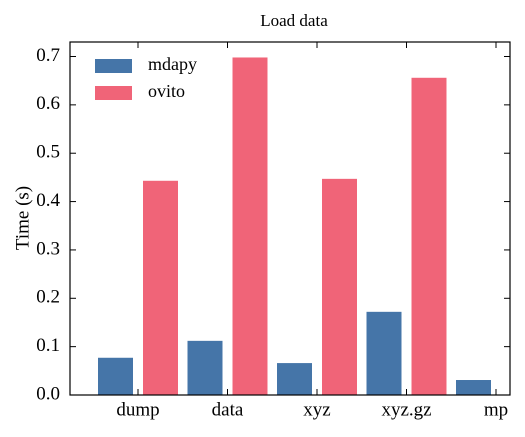  Describe the element at coordinates (48, 200) in the screenshot. I see `y-tick-label: 0.4` at that location.